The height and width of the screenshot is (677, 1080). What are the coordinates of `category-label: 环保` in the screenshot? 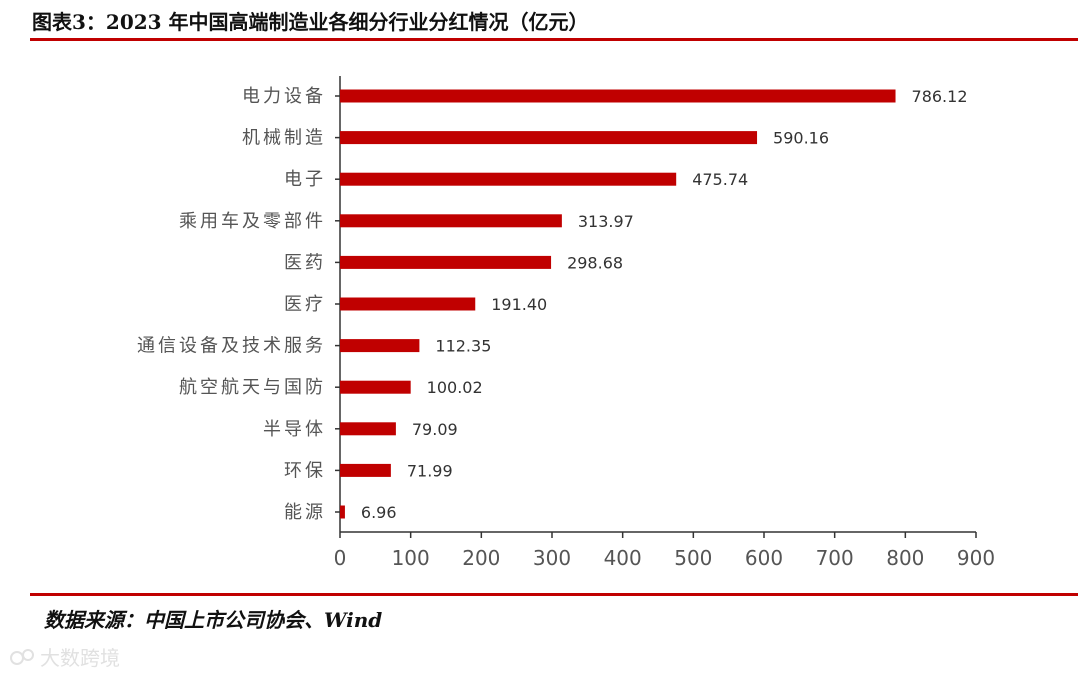 It's located at (305, 470).